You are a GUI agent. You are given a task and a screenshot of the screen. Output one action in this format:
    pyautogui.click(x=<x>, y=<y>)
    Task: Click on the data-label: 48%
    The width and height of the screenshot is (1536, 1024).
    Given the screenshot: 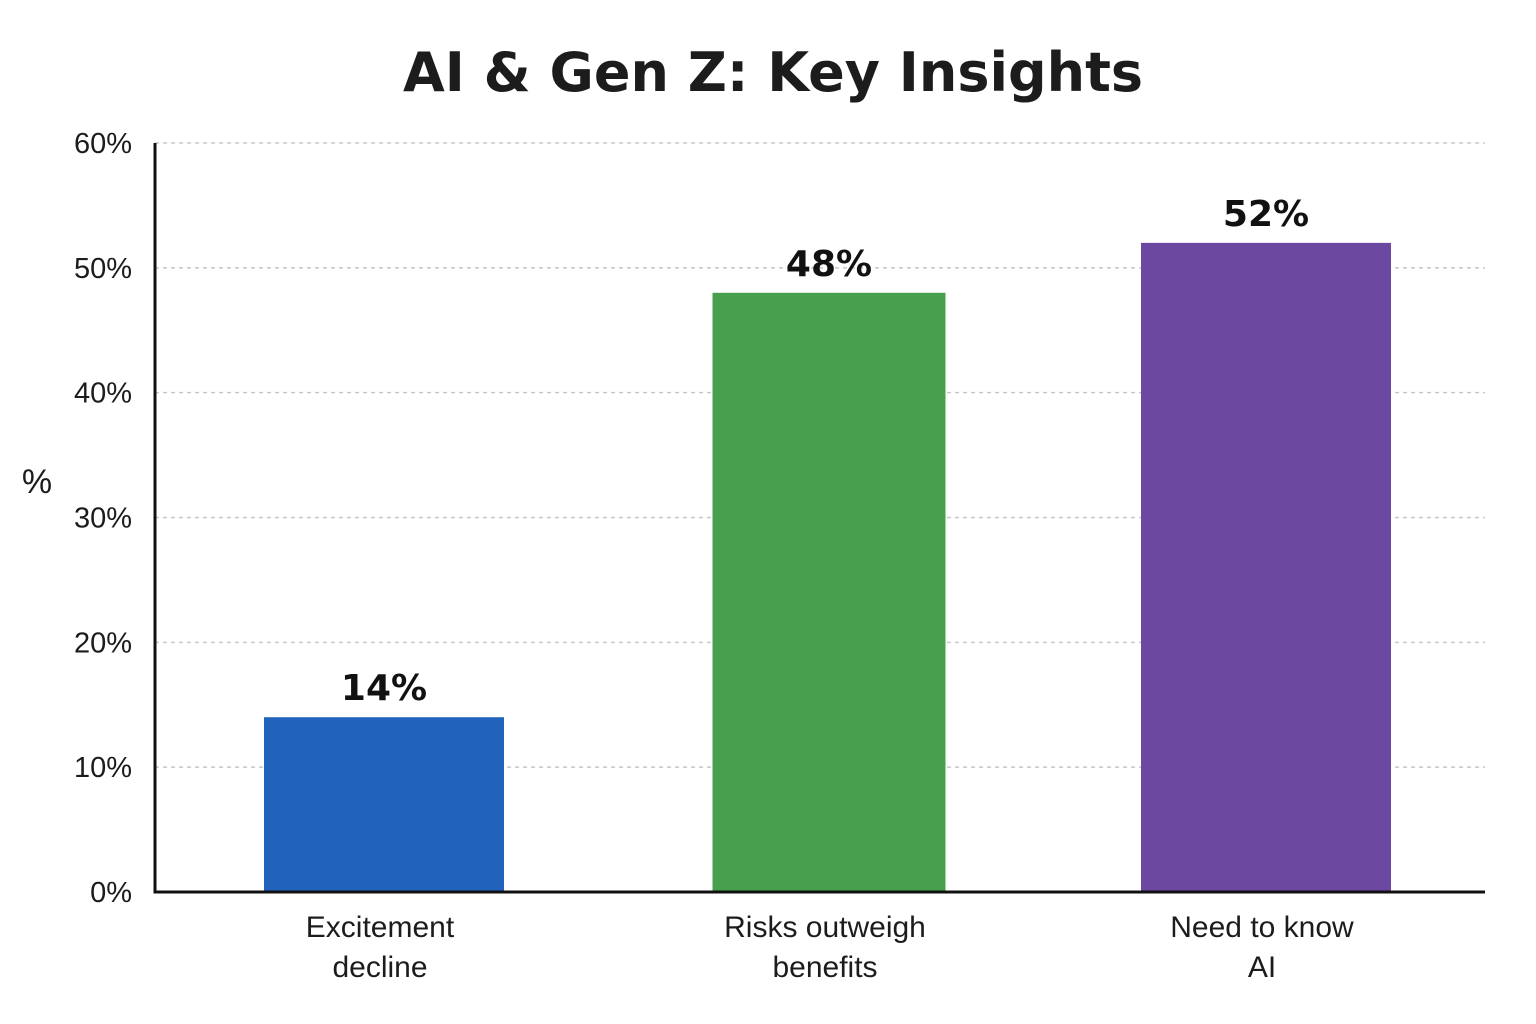 What is the action you would take?
    pyautogui.click(x=829, y=264)
    